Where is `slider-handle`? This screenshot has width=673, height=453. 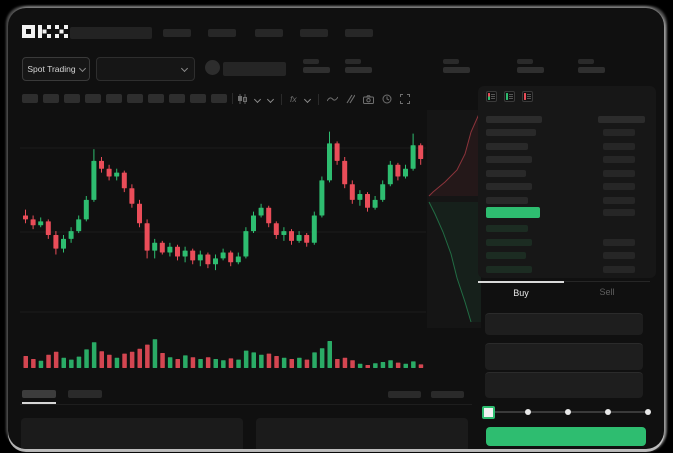
slider-handle is located at coordinates (488, 412).